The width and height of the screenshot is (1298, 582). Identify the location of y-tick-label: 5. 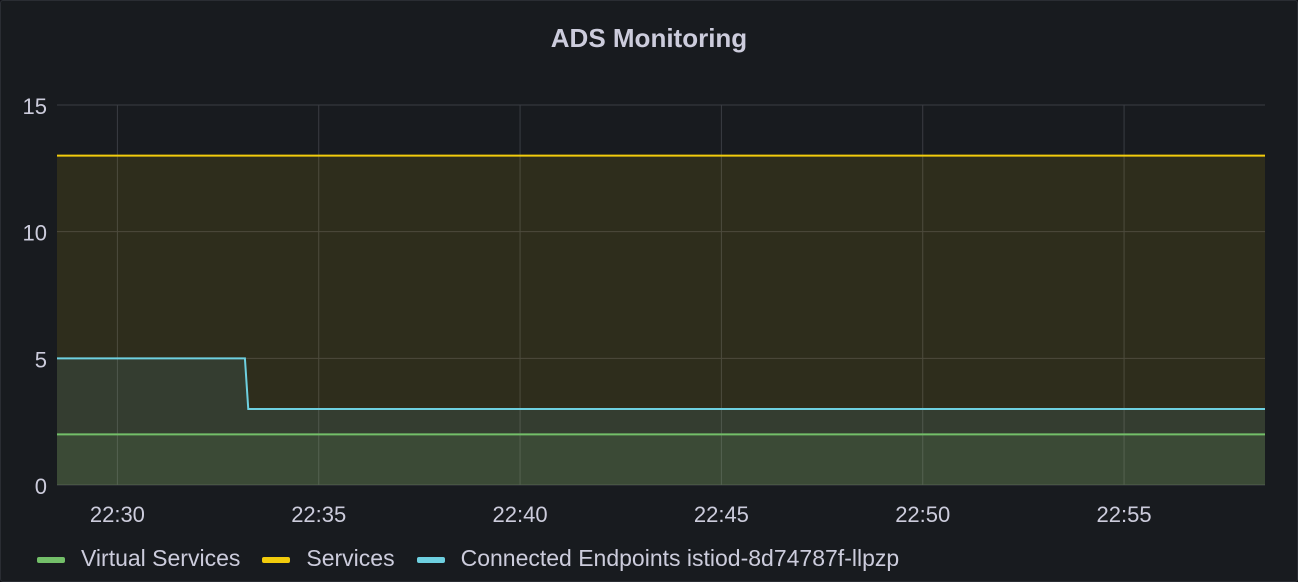
(41, 359).